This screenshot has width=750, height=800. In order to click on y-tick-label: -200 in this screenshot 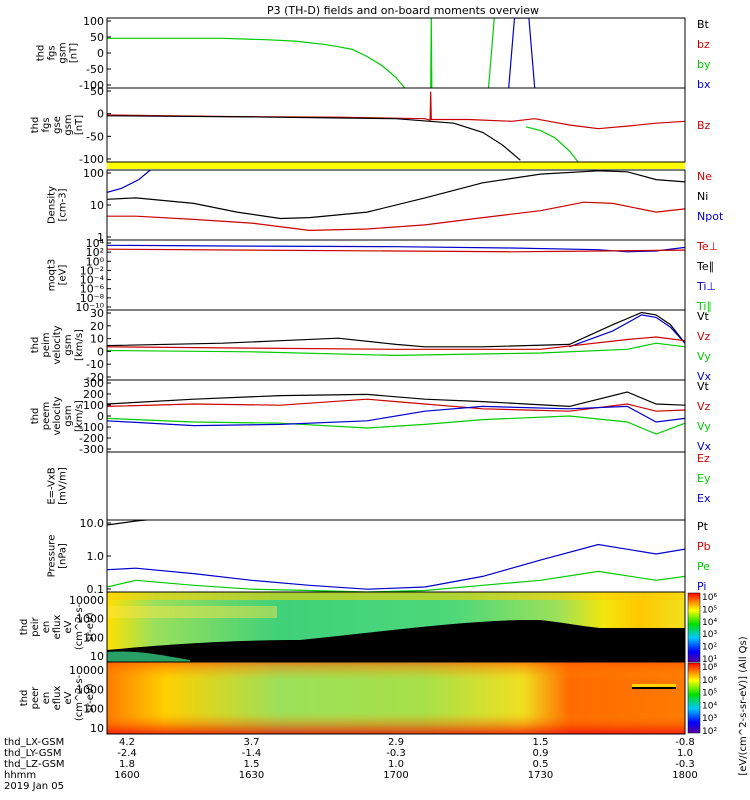, I will do `click(91, 438)`.